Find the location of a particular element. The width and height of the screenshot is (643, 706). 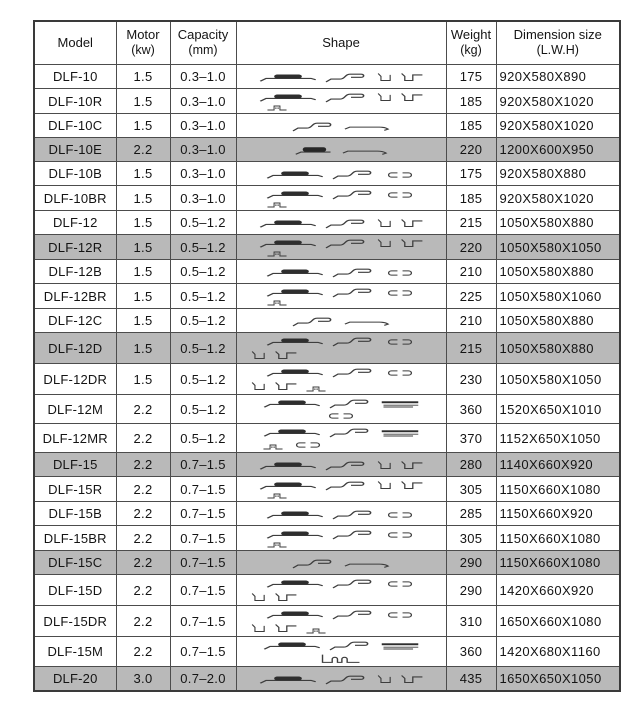

table-row: DLF-15C 2.2 0.7–1.5 290 1150X660X1080 is located at coordinates (327, 562).